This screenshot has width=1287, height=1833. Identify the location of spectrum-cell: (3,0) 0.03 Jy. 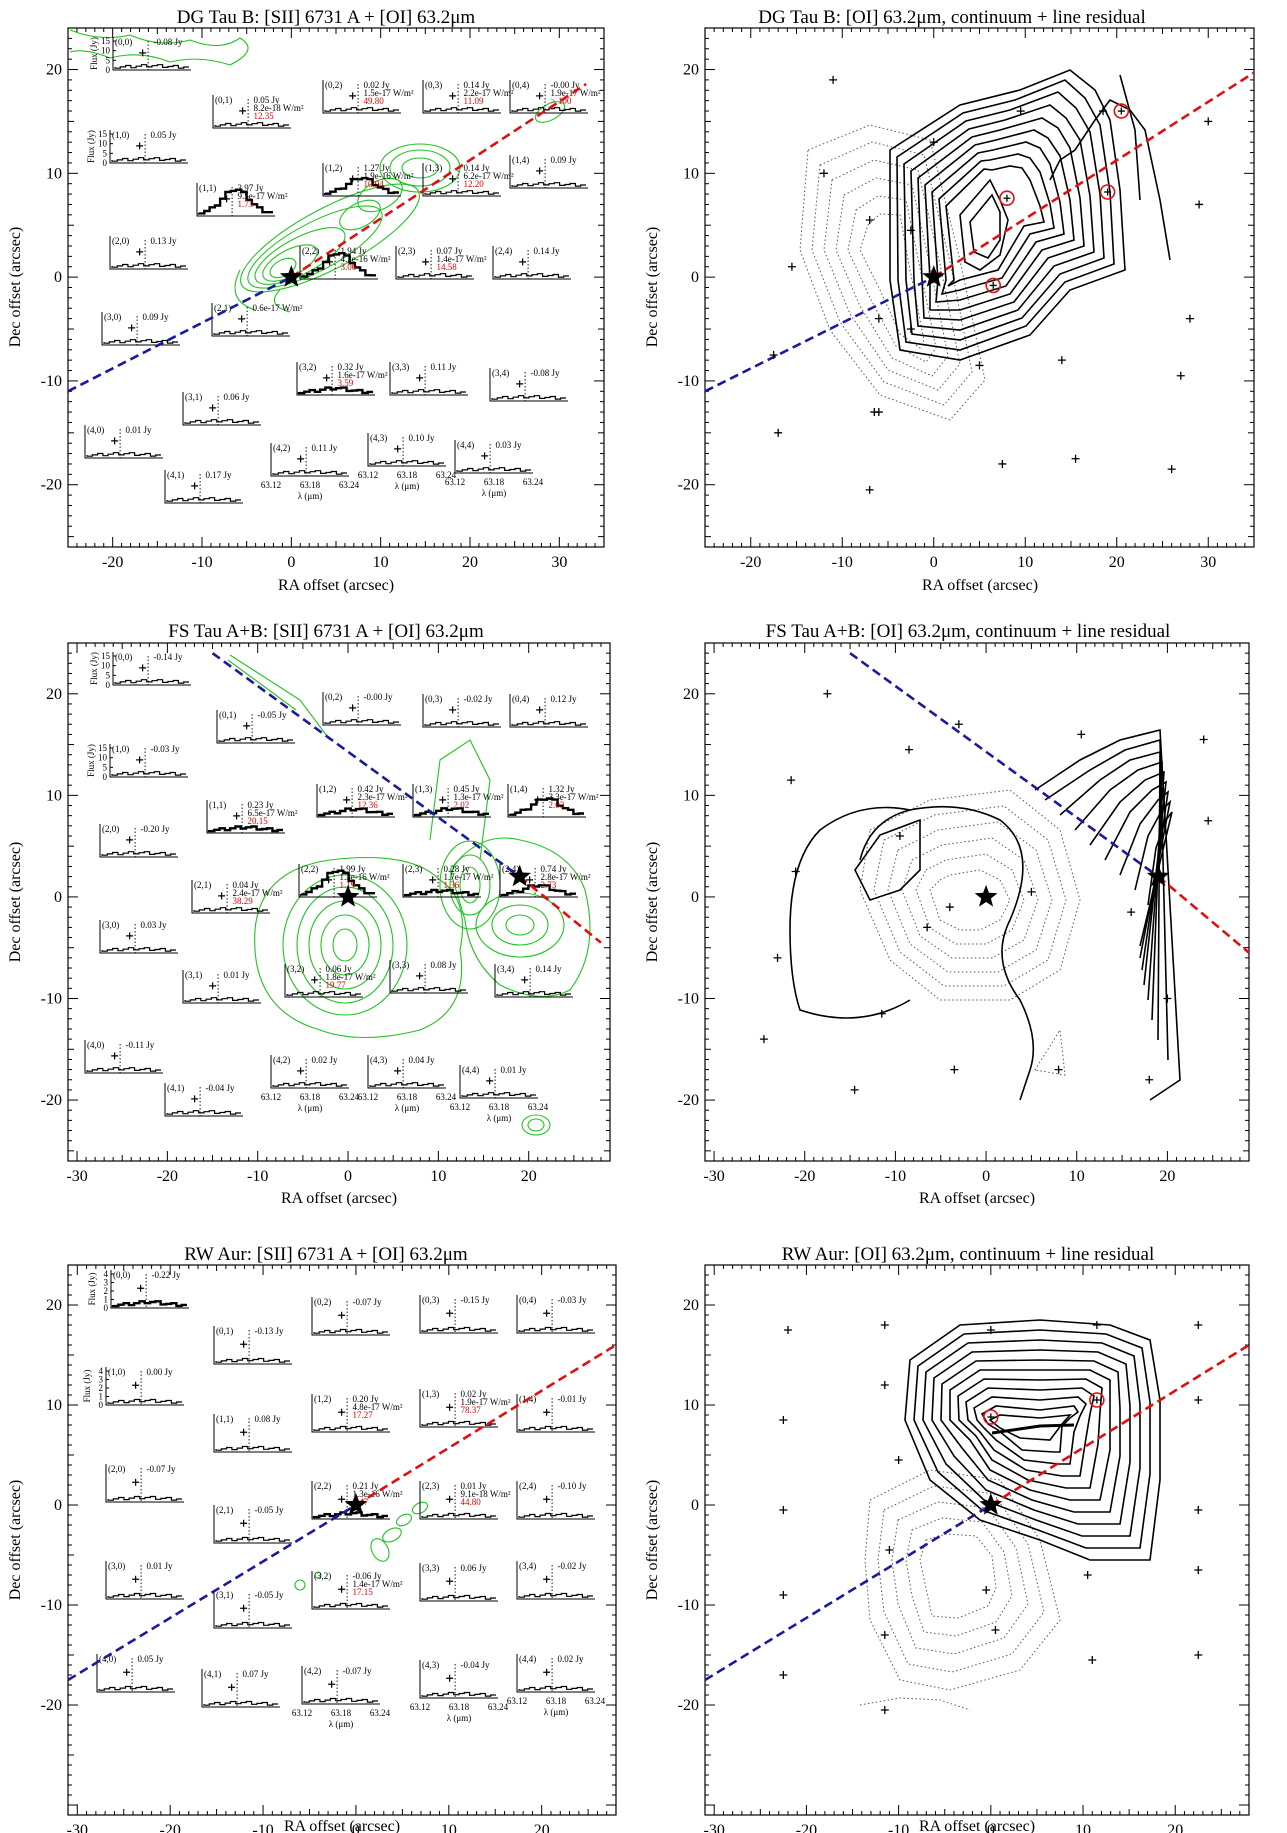
(138, 937).